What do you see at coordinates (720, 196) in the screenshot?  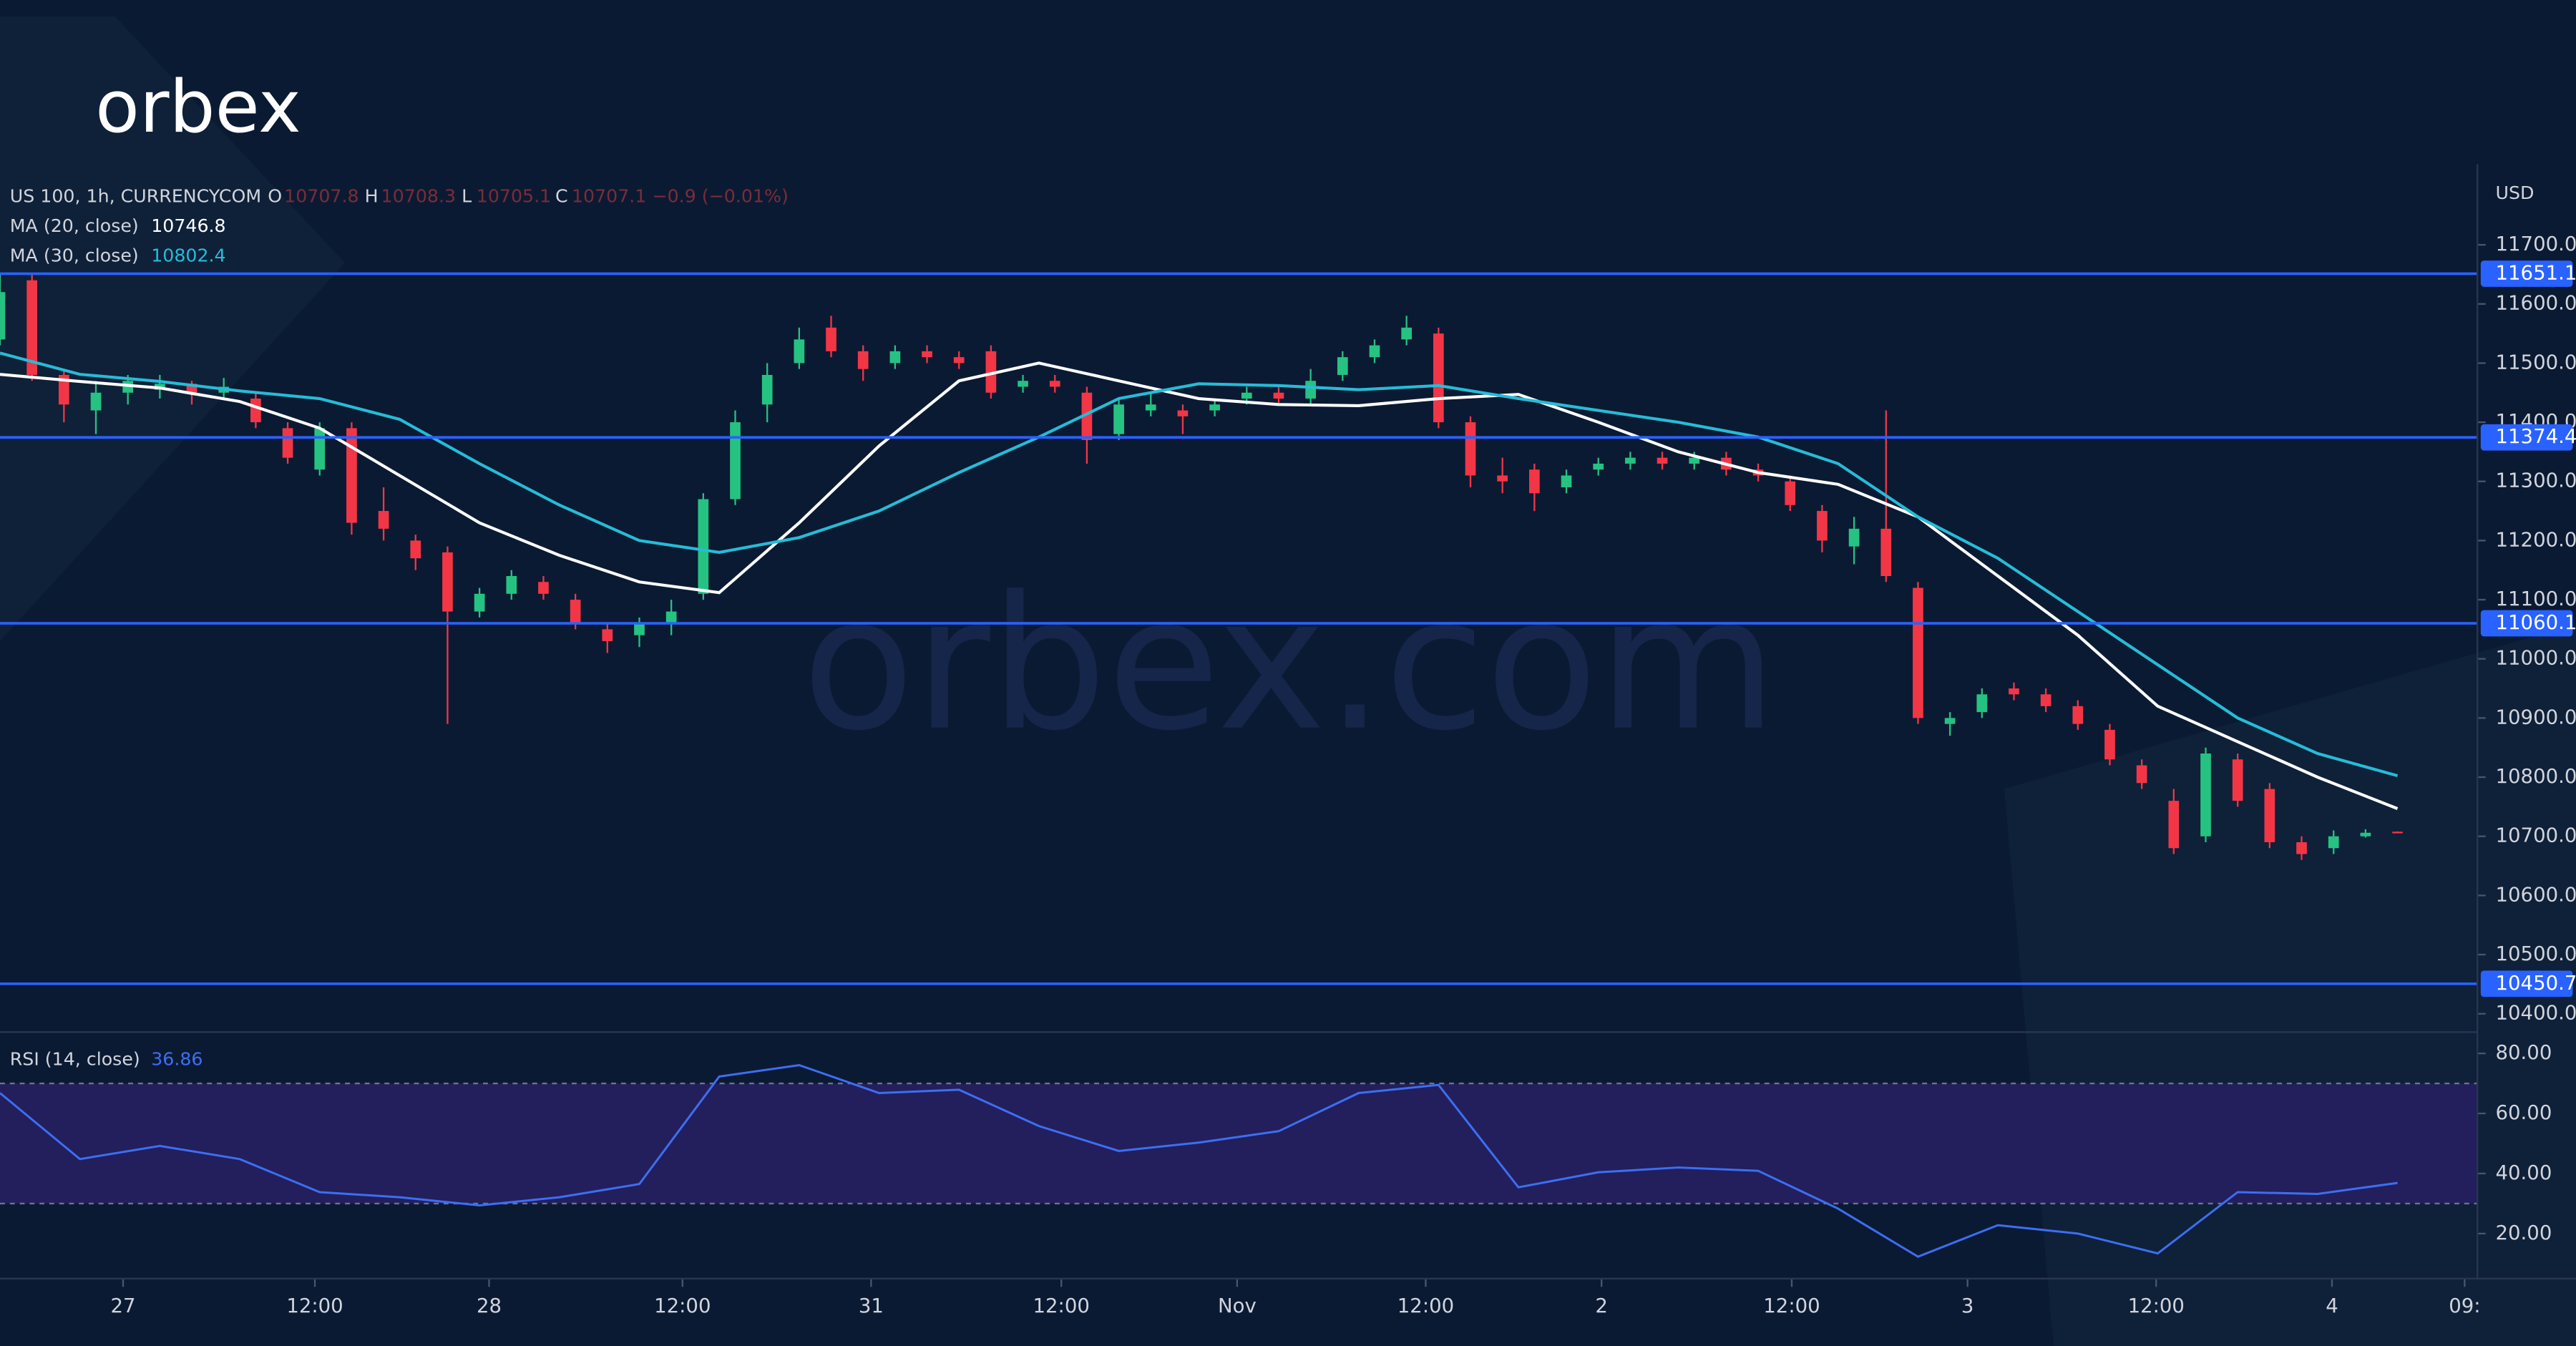 I see `legend-change: −0.9 (−0.01%)` at bounding box center [720, 196].